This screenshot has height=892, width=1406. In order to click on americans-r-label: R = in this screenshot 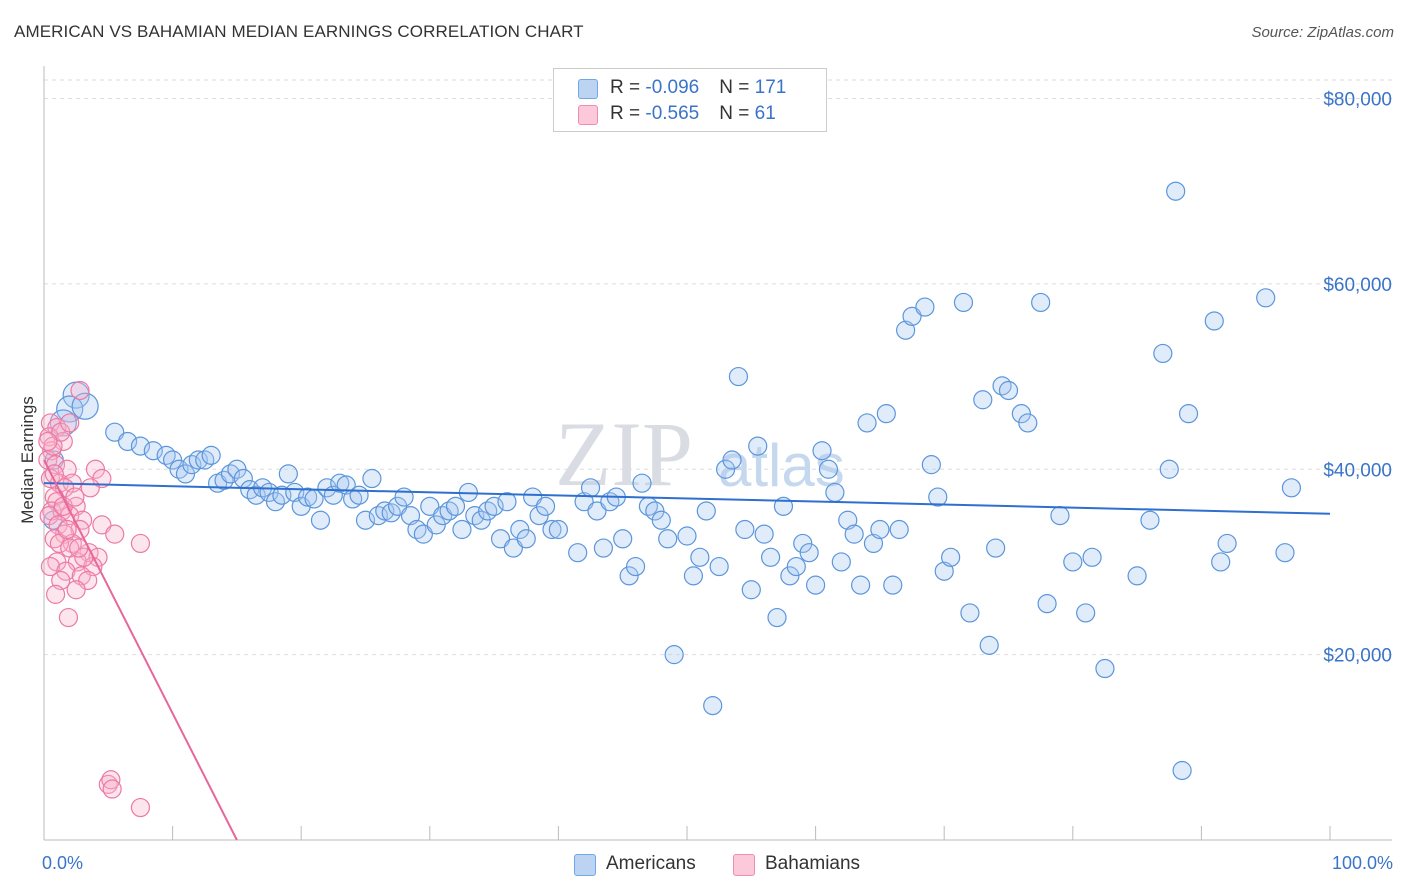, I will do `click(628, 87)`.